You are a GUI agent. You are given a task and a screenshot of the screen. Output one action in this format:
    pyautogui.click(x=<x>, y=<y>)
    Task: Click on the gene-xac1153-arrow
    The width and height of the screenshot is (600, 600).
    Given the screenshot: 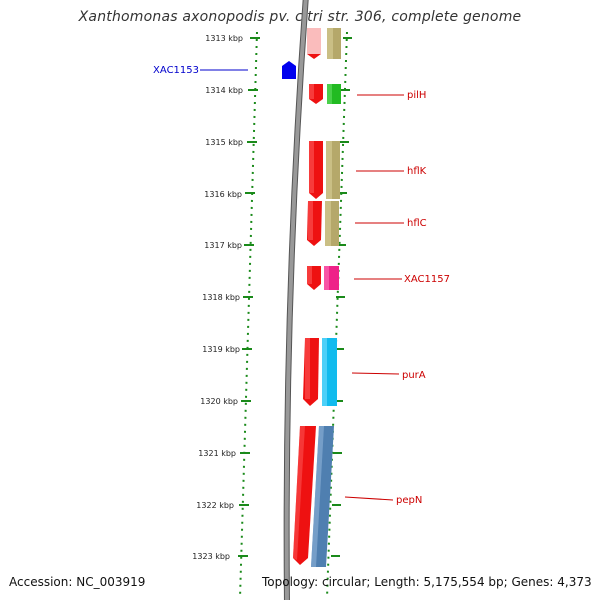 What is the action you would take?
    pyautogui.click(x=289, y=70)
    